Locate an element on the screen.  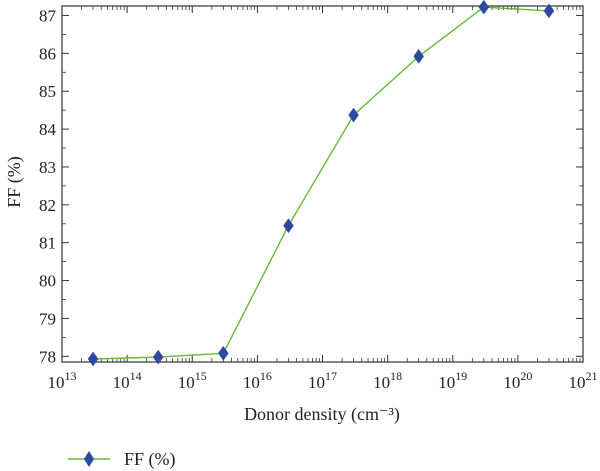
x-tick-label-exponent: 15 is located at coordinates (201, 376).